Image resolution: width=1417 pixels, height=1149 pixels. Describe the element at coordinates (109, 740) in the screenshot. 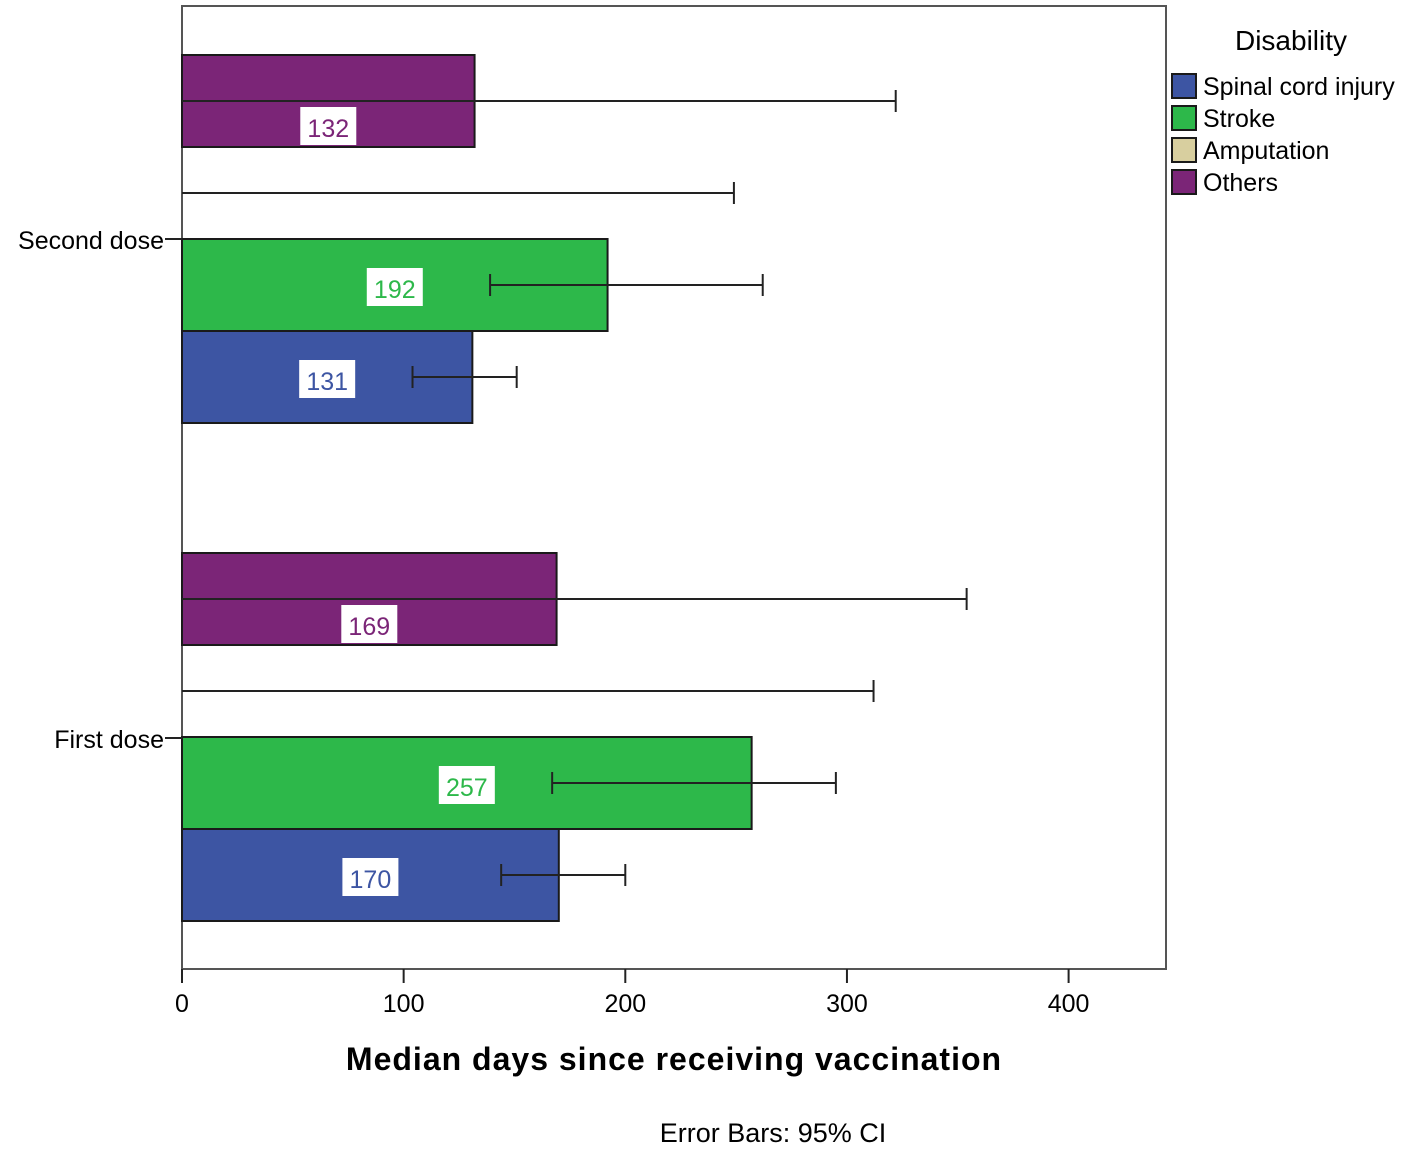

I see `y-tick-label: First dose` at that location.